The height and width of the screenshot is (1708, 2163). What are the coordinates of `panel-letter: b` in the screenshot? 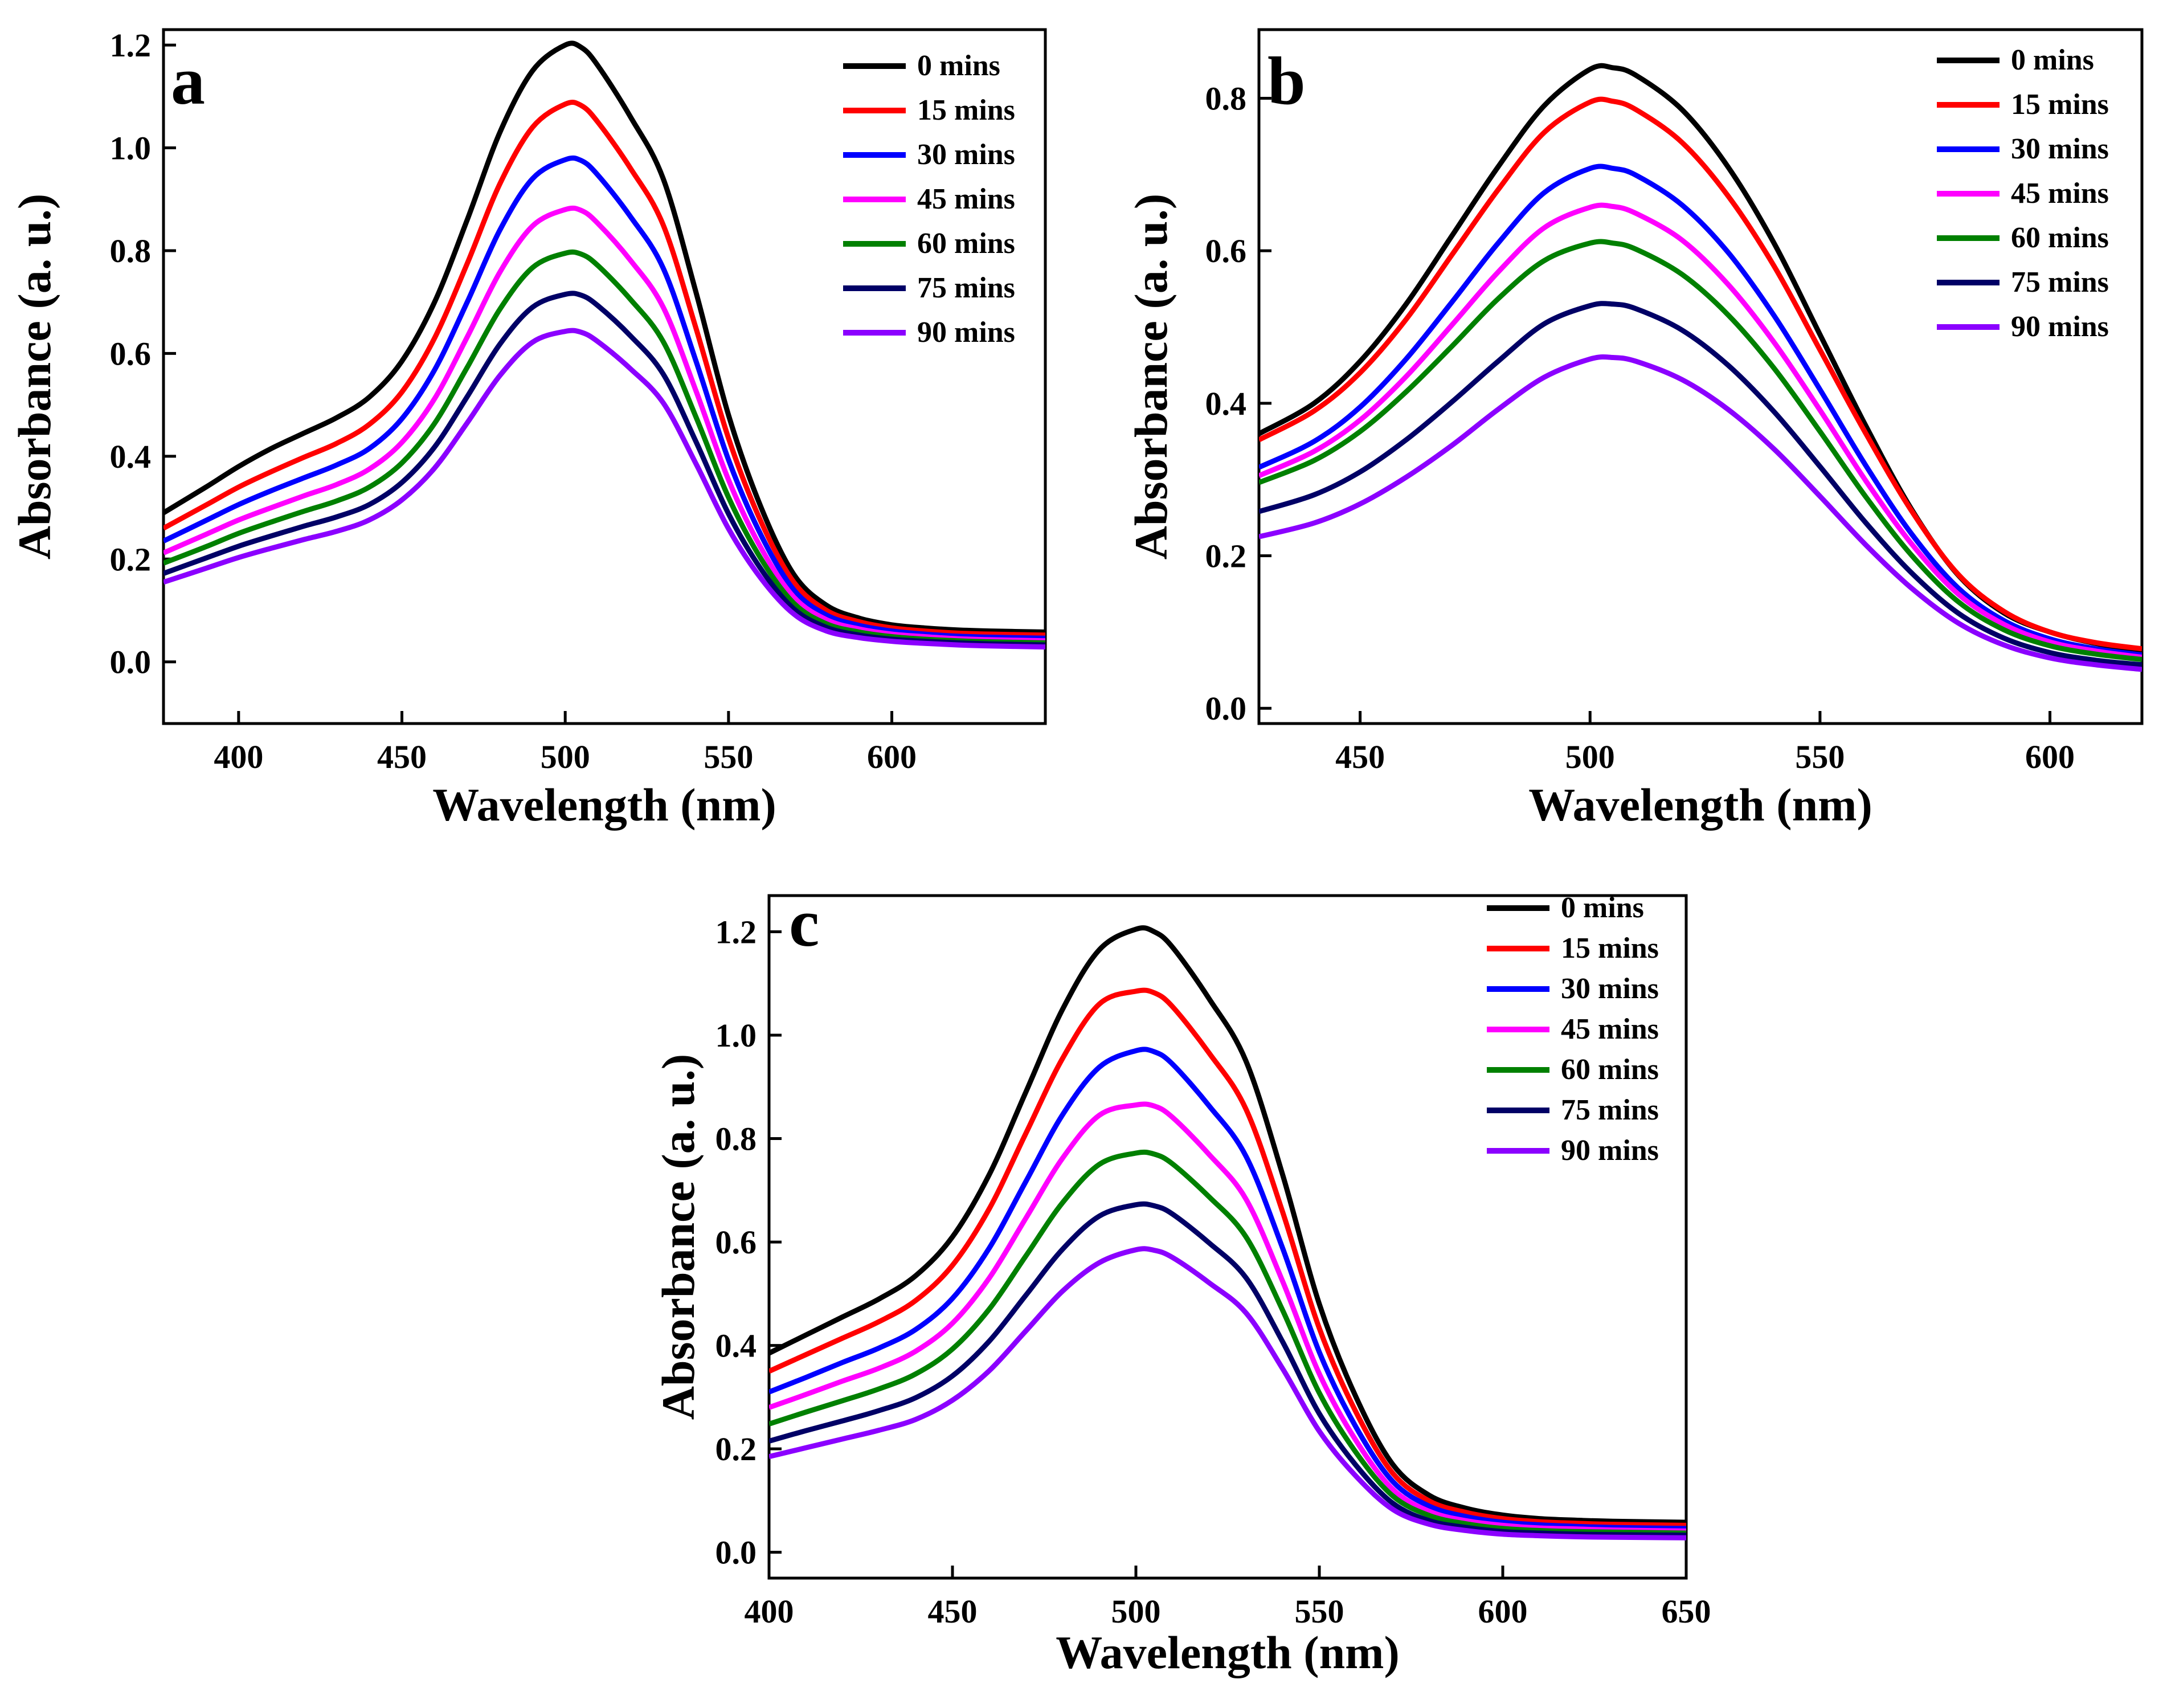 It's located at (1287, 81).